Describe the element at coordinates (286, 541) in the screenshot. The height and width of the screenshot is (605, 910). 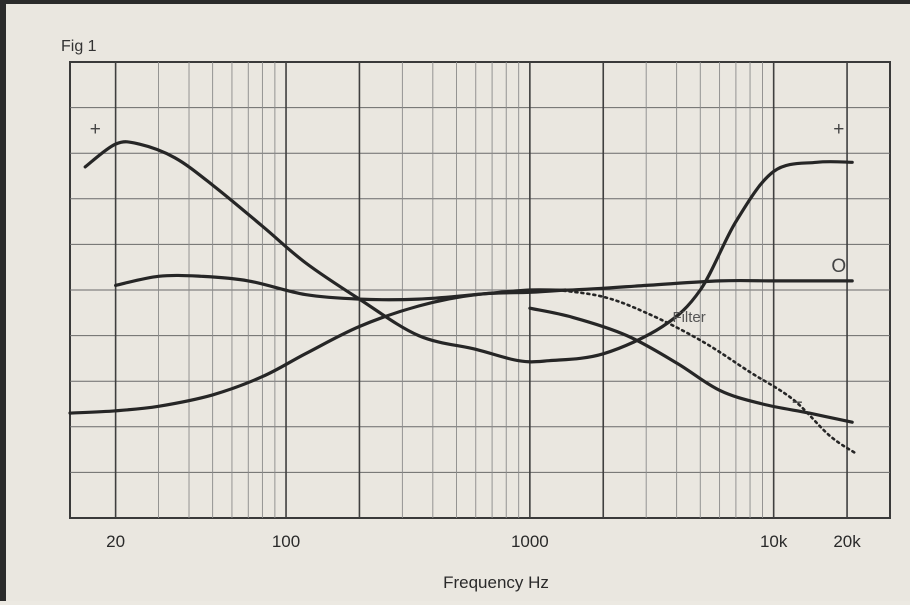
I see `x-tick-label: 100` at that location.